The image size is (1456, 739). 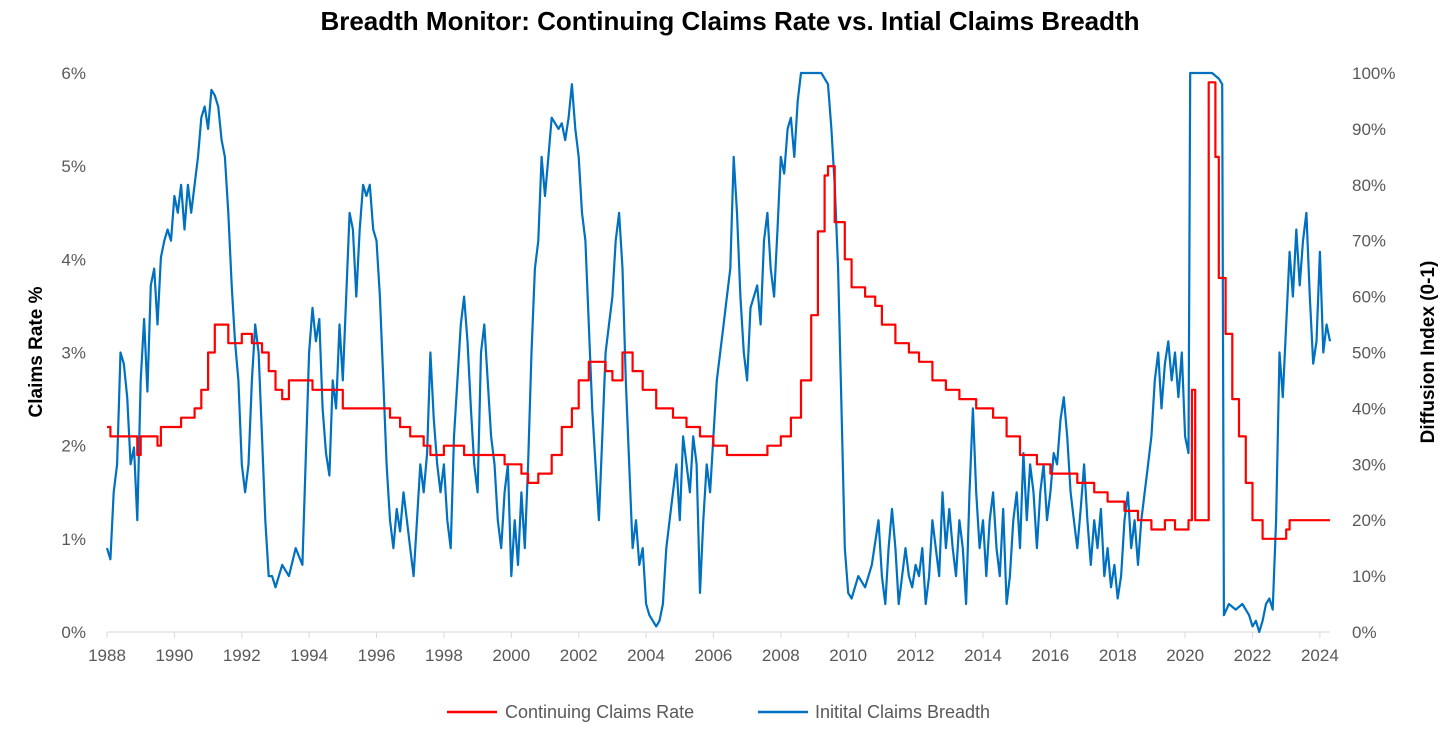 I want to click on x-tick-label: 2010, so click(x=848, y=655).